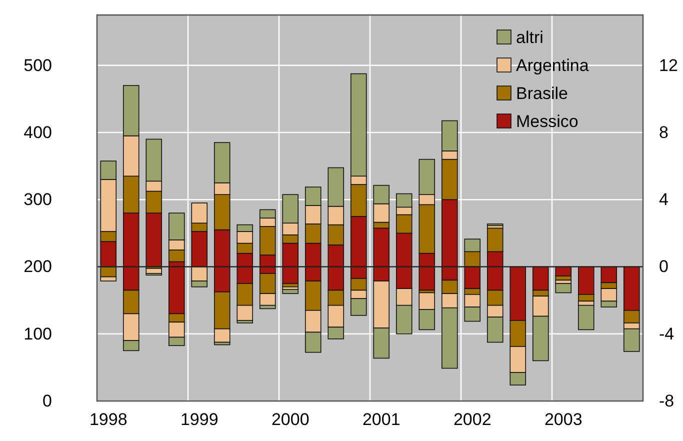  What do you see at coordinates (666, 334) in the screenshot?
I see `y2-tick-label: -4` at bounding box center [666, 334].